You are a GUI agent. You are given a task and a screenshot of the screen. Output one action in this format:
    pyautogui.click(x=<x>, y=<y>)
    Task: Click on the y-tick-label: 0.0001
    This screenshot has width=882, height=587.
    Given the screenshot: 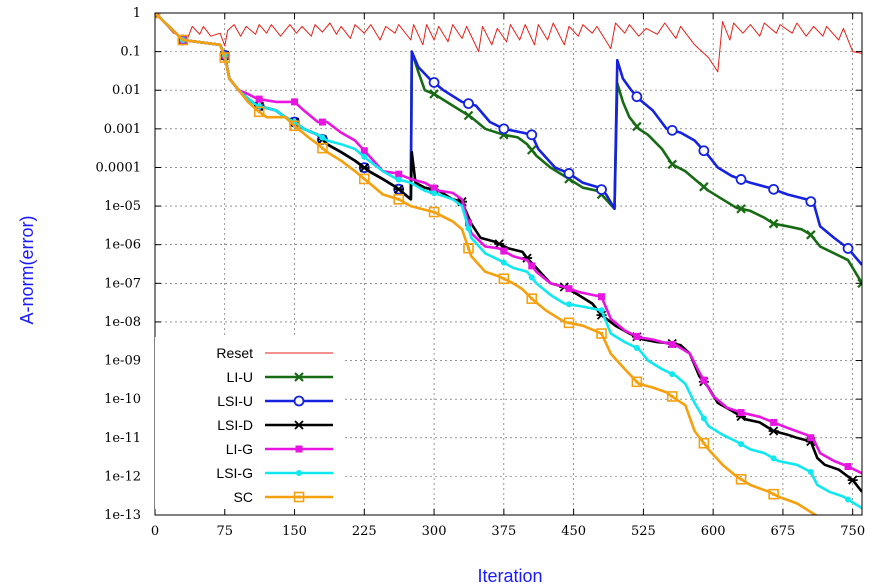 What is the action you would take?
    pyautogui.click(x=119, y=167)
    